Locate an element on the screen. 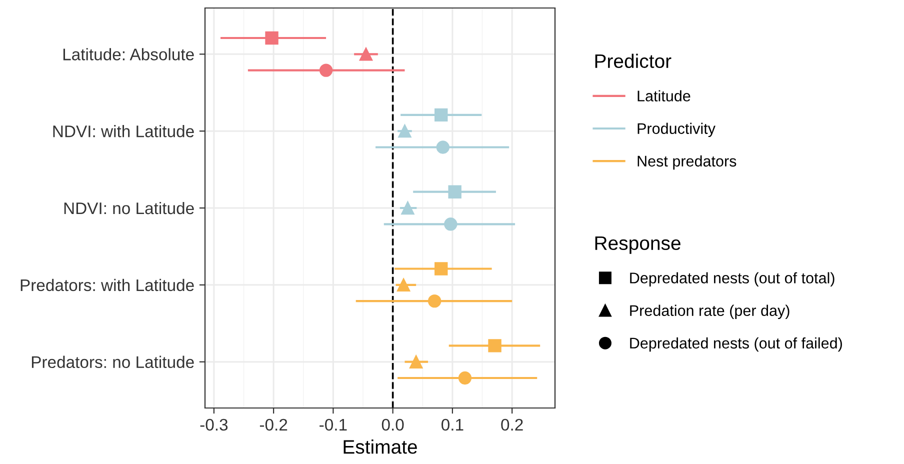  y-tick-label: Predators: with Latitude is located at coordinates (107, 285).